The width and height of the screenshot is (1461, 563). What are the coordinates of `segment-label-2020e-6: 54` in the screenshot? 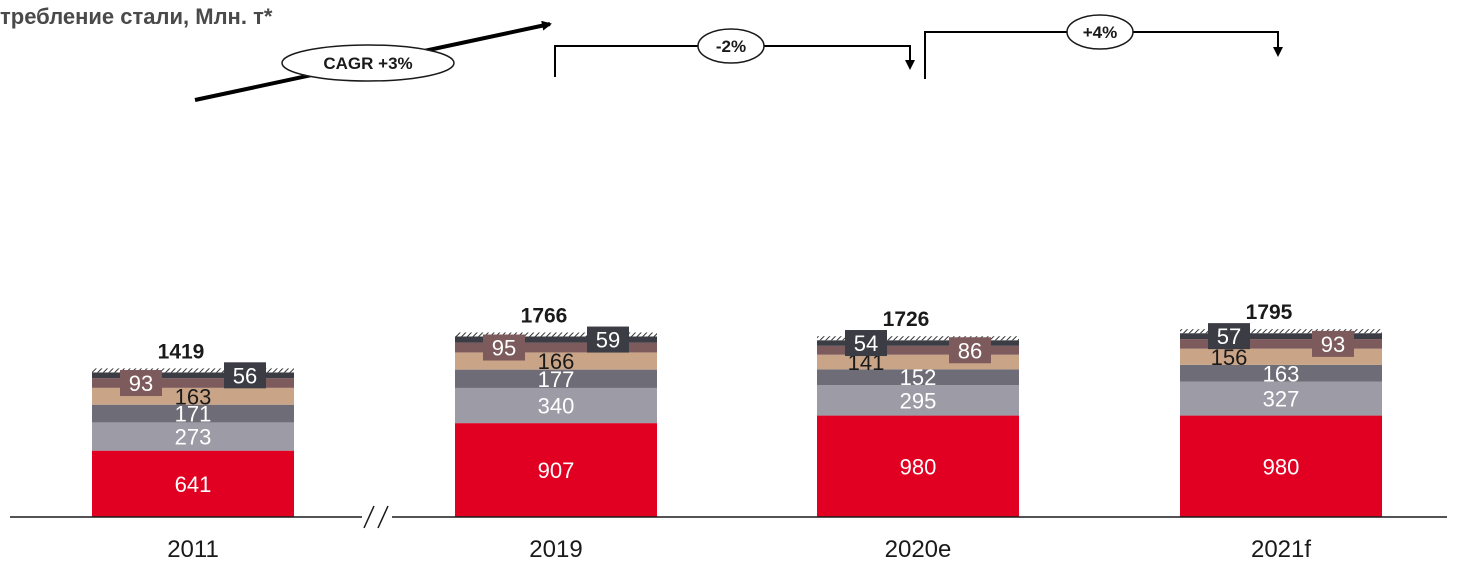 It's located at (866, 343).